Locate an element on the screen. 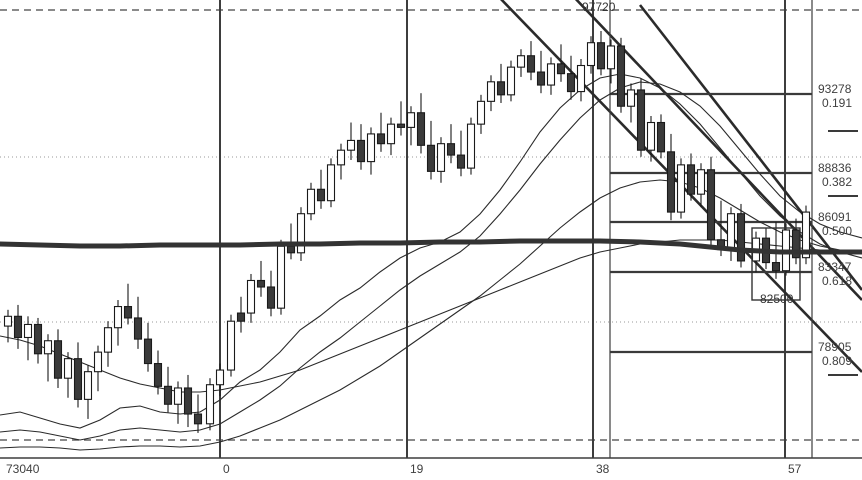 This screenshot has width=862, height=480. fib-ratio-label-4: 0.809 is located at coordinates (837, 361).